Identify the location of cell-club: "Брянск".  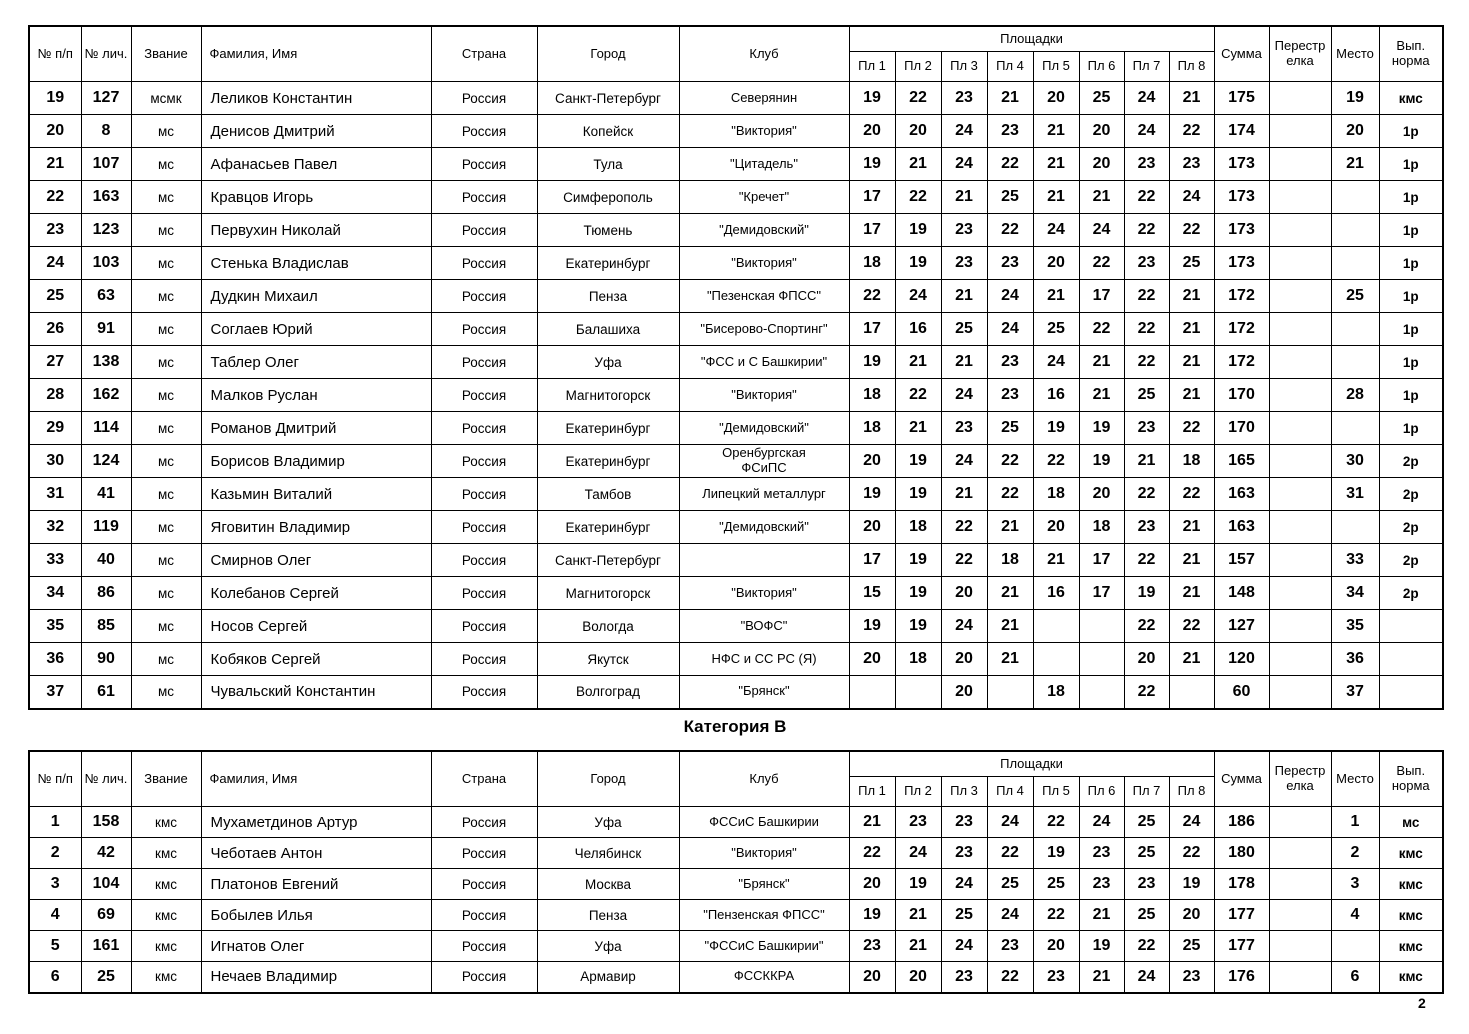
(764, 692).